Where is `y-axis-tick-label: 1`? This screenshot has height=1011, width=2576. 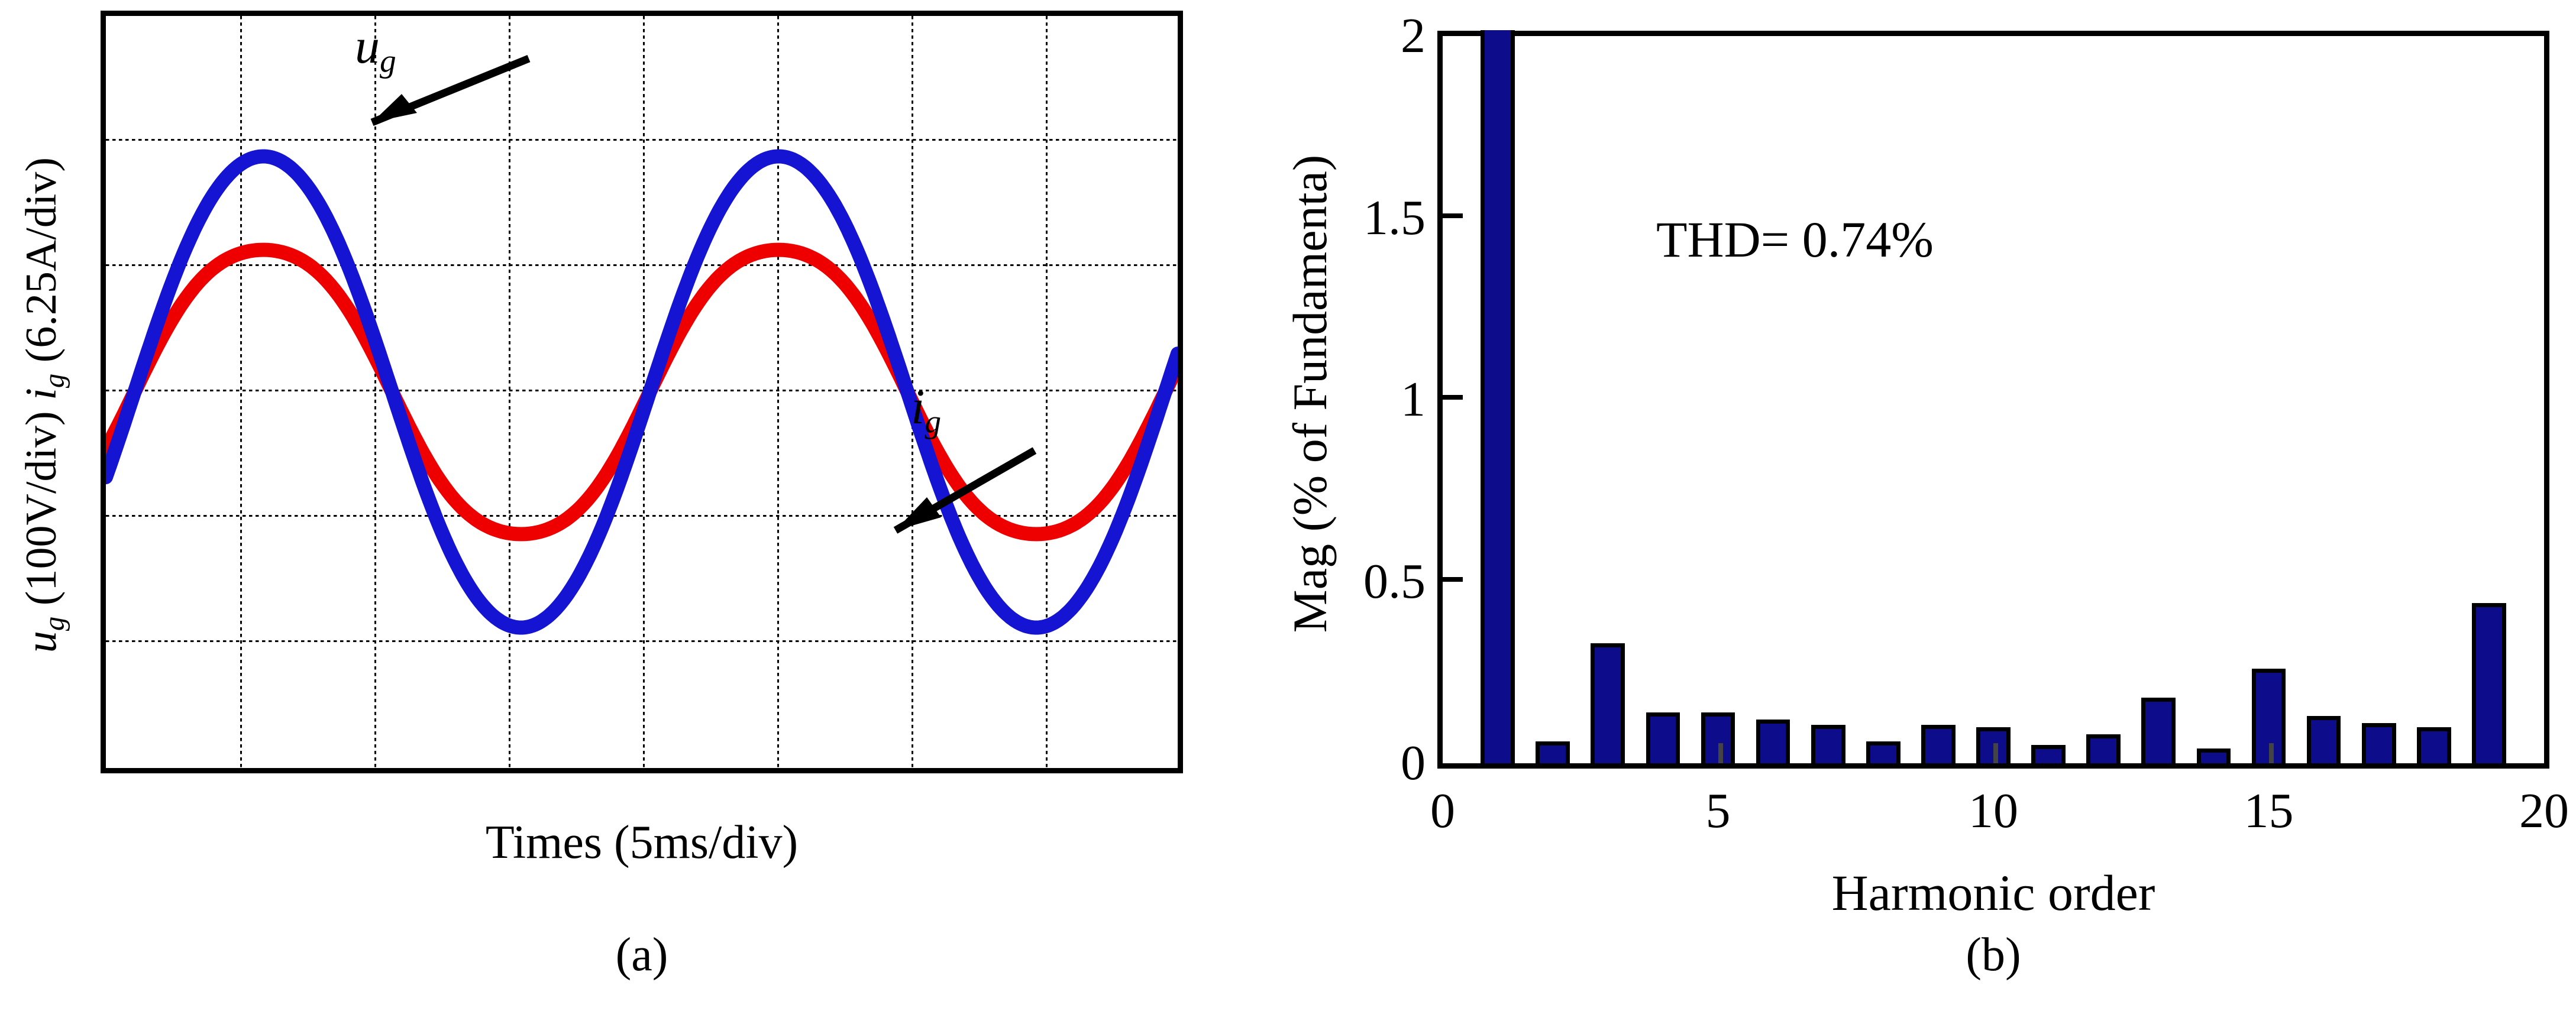 y-axis-tick-label: 1 is located at coordinates (1413, 399).